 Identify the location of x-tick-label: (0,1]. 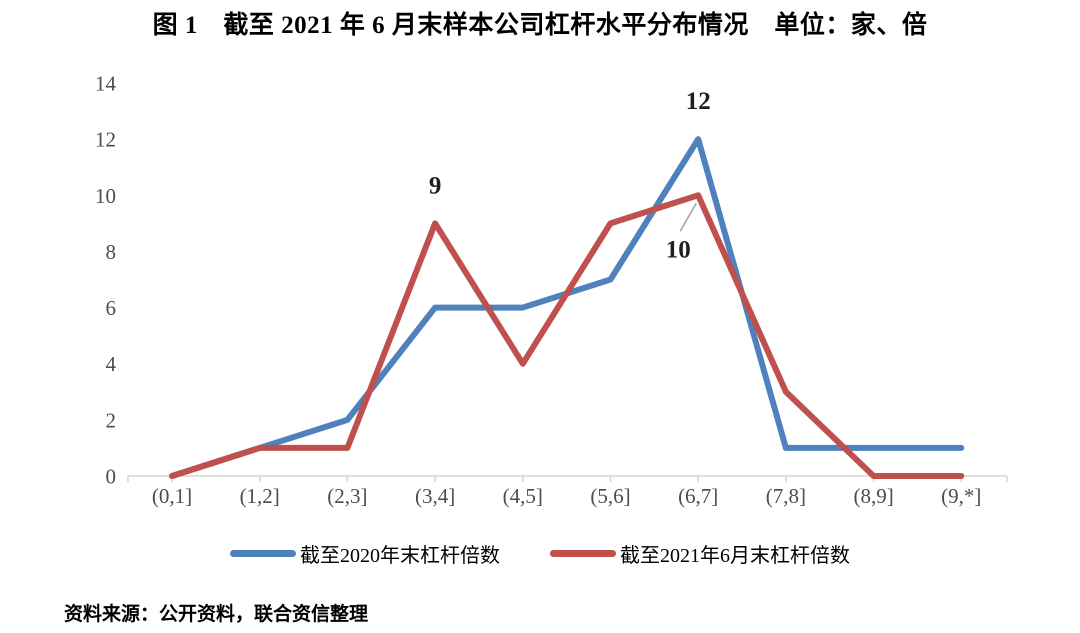
(172, 496).